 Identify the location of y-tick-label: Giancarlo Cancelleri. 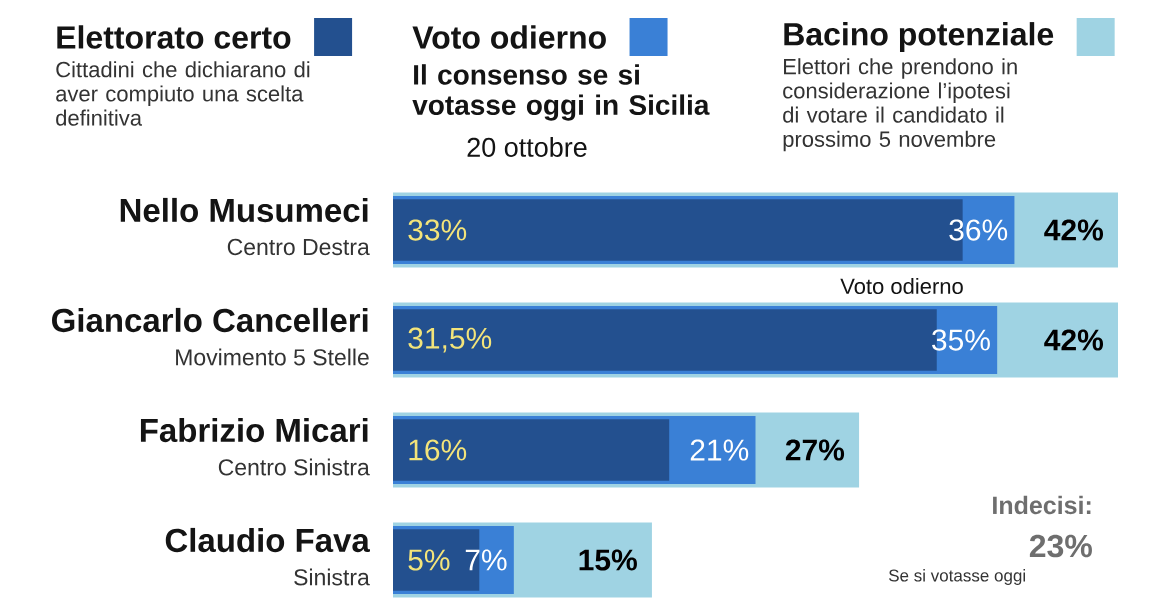
(210, 320).